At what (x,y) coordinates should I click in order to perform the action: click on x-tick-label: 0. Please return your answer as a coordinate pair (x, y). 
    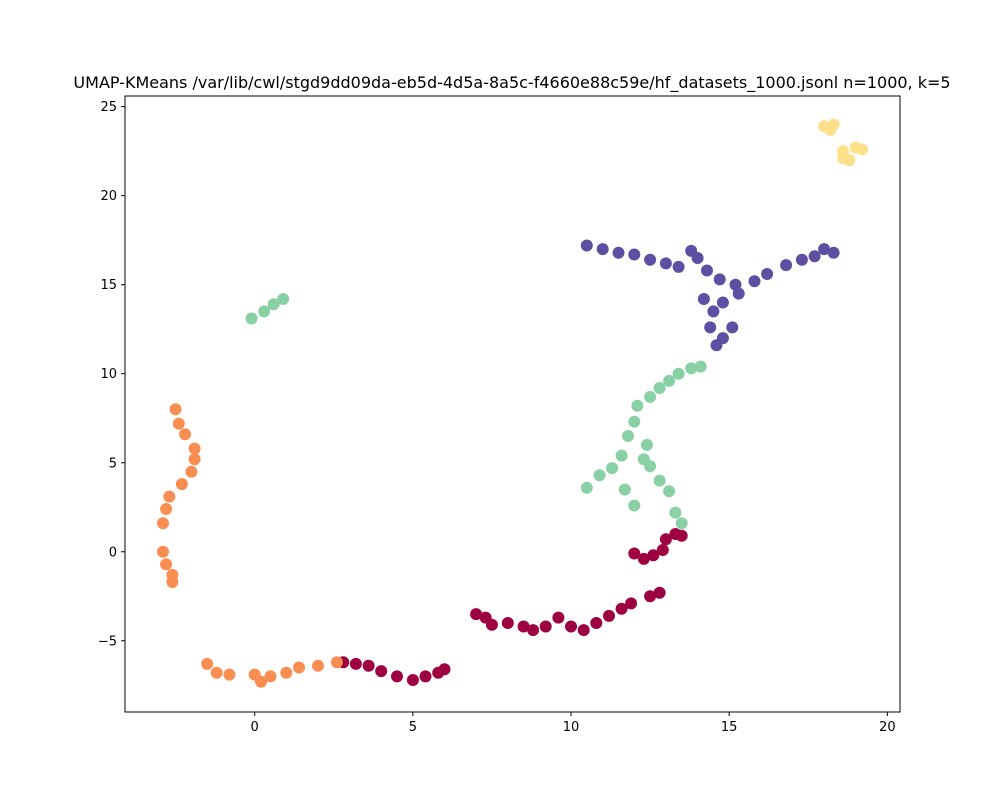
    Looking at the image, I should click on (255, 727).